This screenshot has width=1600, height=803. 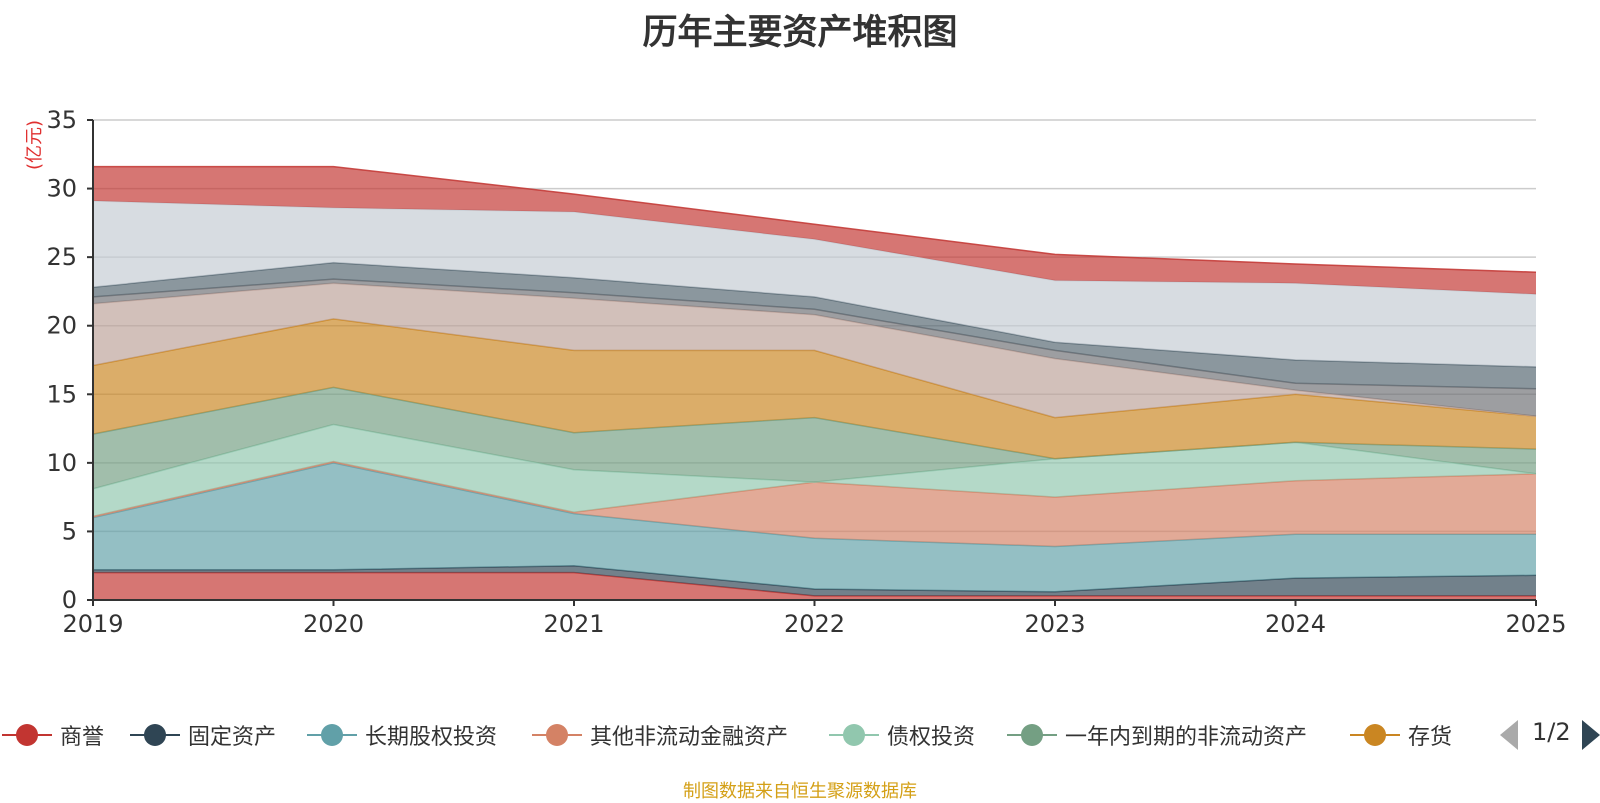 What do you see at coordinates (333, 624) in the screenshot?
I see `x-tick-label: 2020` at bounding box center [333, 624].